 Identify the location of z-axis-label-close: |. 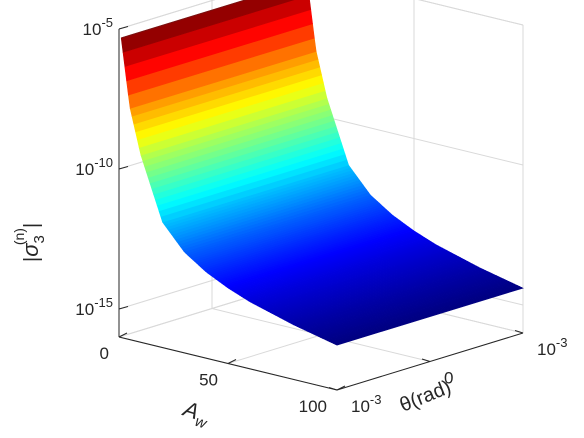
(32, 225).